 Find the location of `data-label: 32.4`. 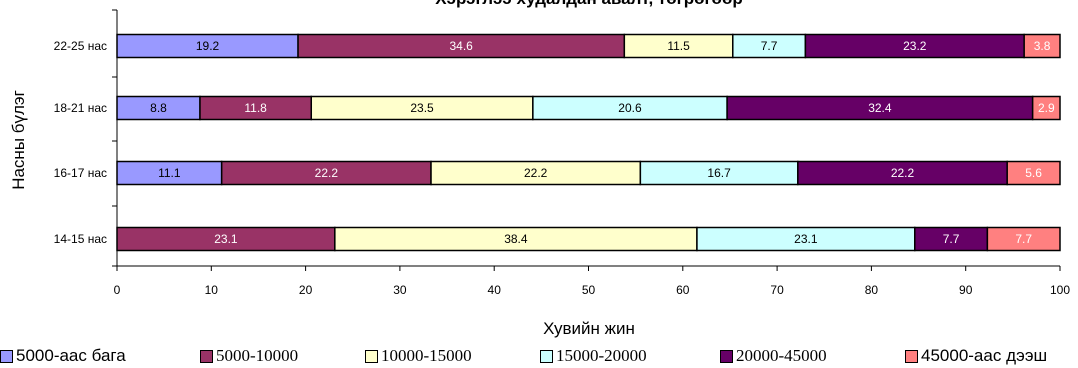

data-label: 32.4 is located at coordinates (880, 108).